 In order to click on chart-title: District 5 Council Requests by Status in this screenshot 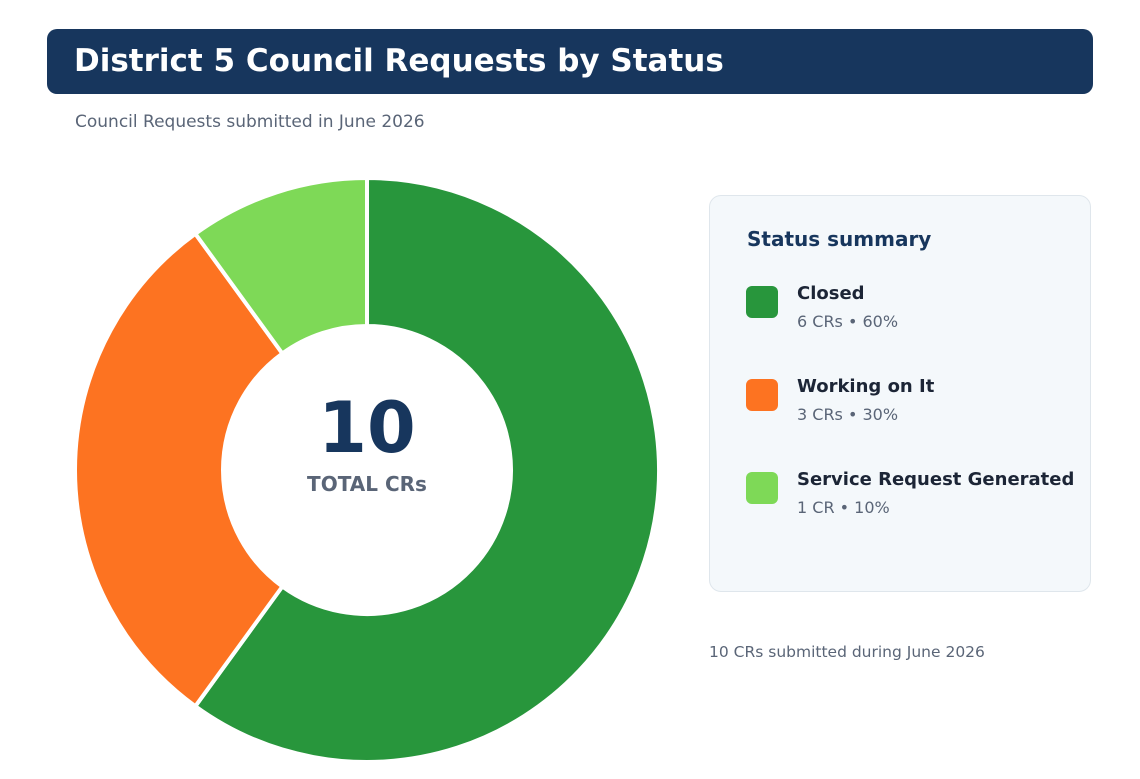, I will do `click(399, 61)`.